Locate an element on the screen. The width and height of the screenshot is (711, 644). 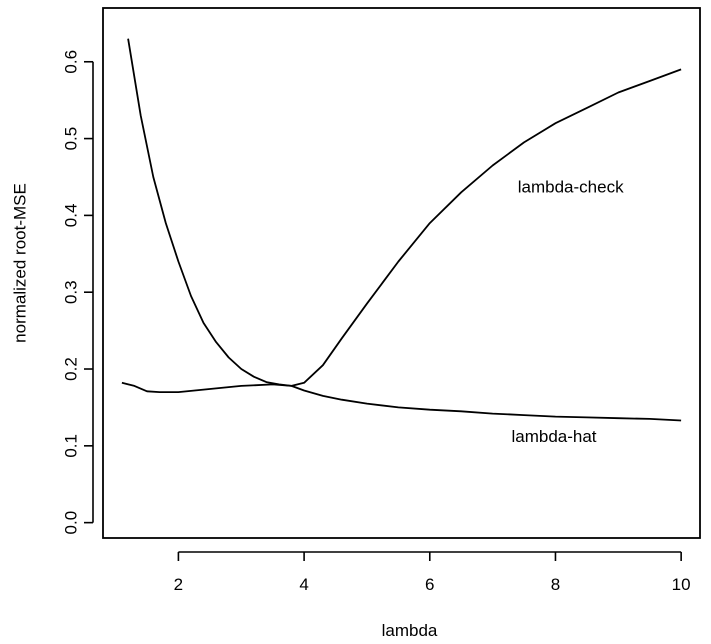
x-tick-label: 10 is located at coordinates (681, 584).